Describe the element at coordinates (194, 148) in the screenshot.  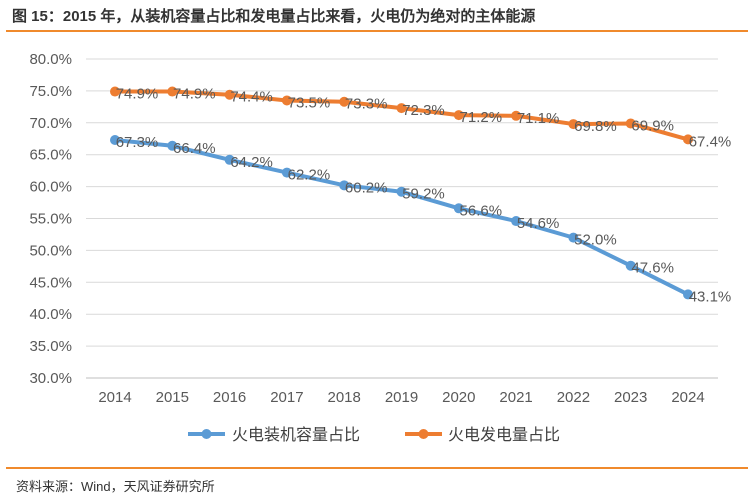
I see `data-label: 66.4%` at that location.